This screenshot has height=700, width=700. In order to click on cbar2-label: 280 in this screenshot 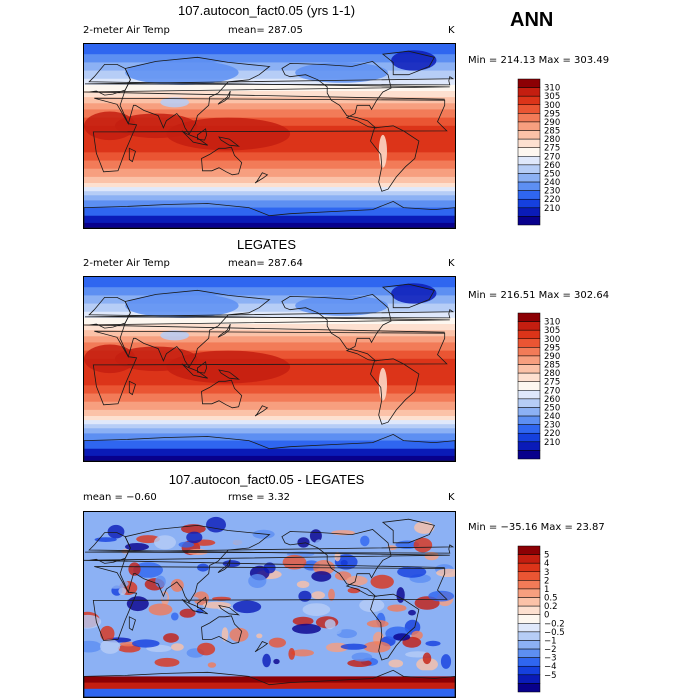, I will do `click(552, 374)`.